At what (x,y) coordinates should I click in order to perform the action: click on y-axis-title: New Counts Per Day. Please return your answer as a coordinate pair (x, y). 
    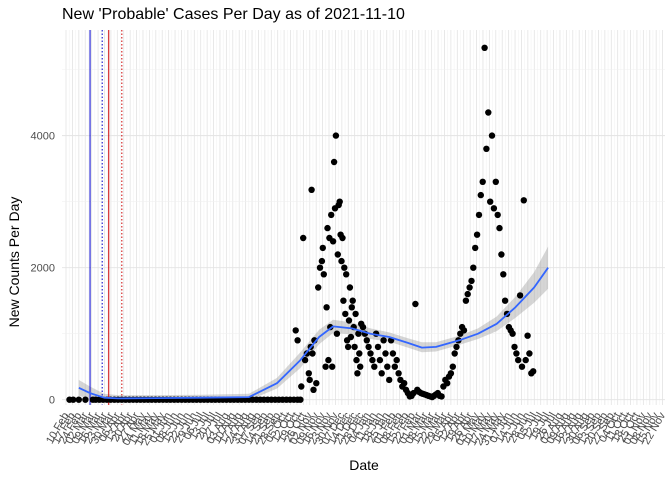
    Looking at the image, I should click on (14, 262).